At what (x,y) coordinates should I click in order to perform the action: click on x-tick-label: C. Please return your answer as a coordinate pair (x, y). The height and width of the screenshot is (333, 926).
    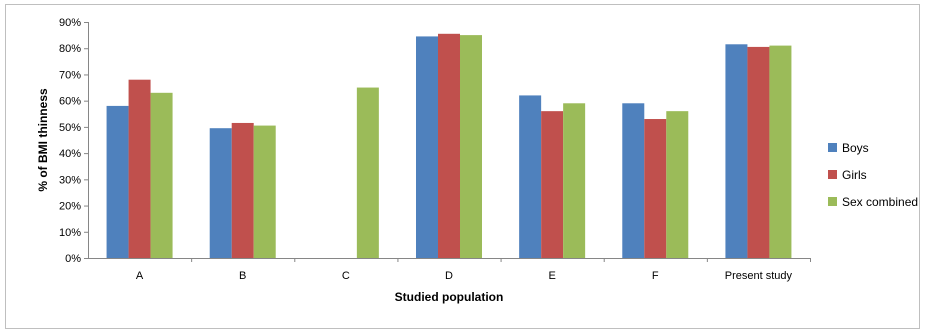
    Looking at the image, I should click on (346, 276).